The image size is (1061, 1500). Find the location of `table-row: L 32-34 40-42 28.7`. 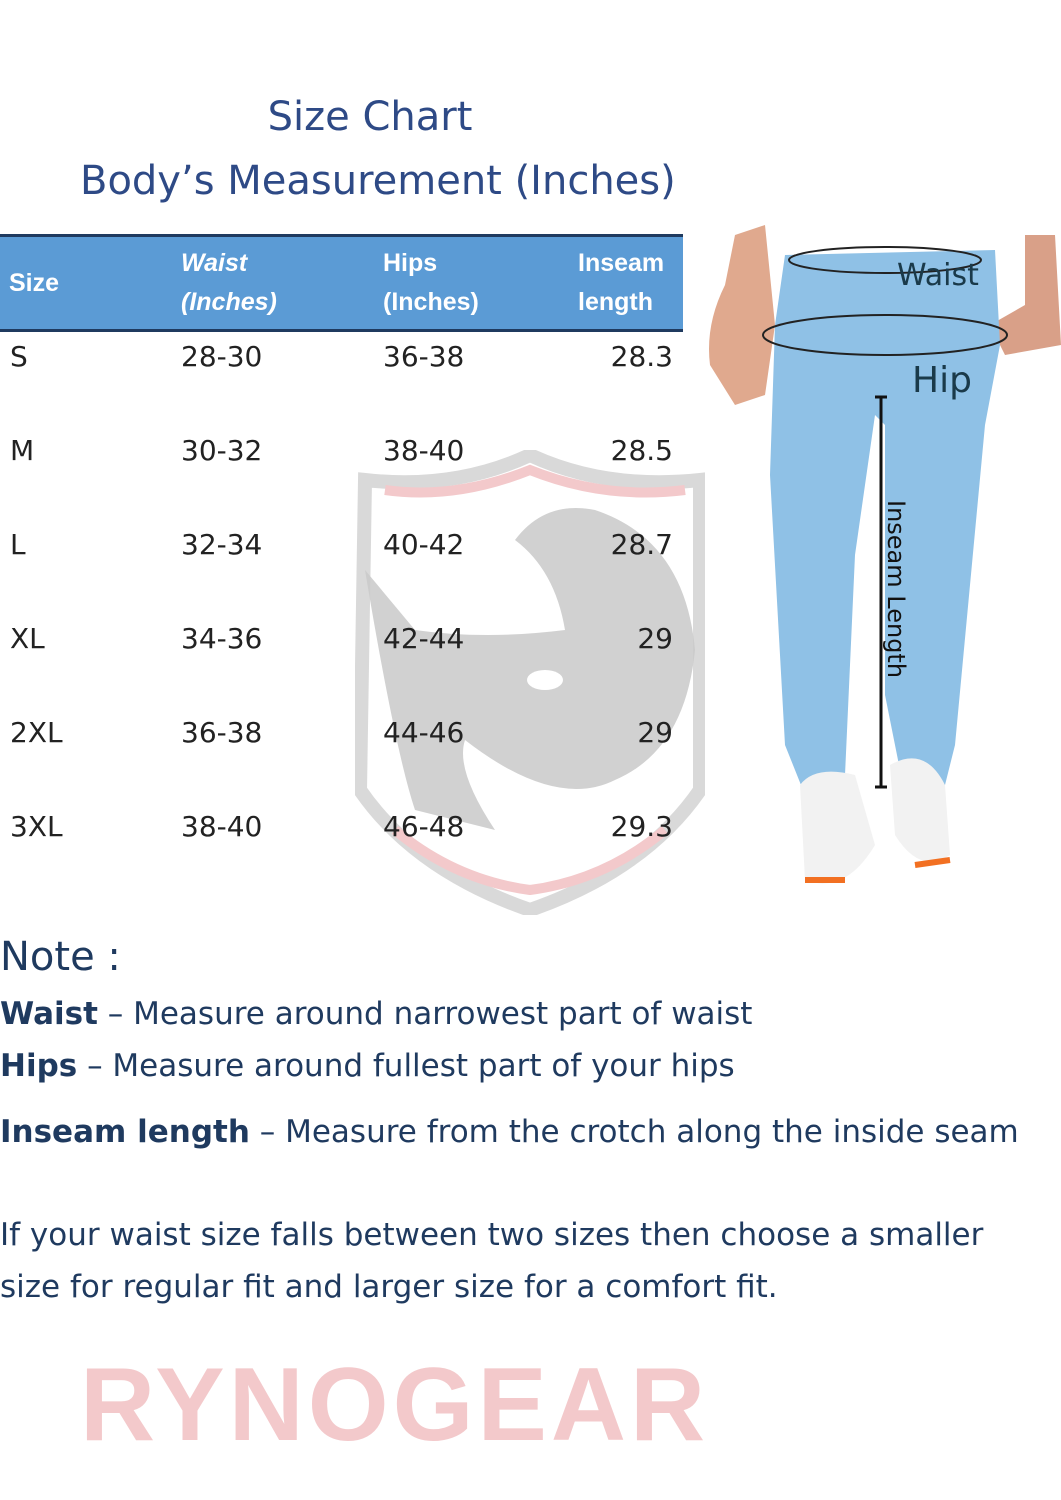

table-row: L 32-34 40-42 28.7 is located at coordinates (341, 567).